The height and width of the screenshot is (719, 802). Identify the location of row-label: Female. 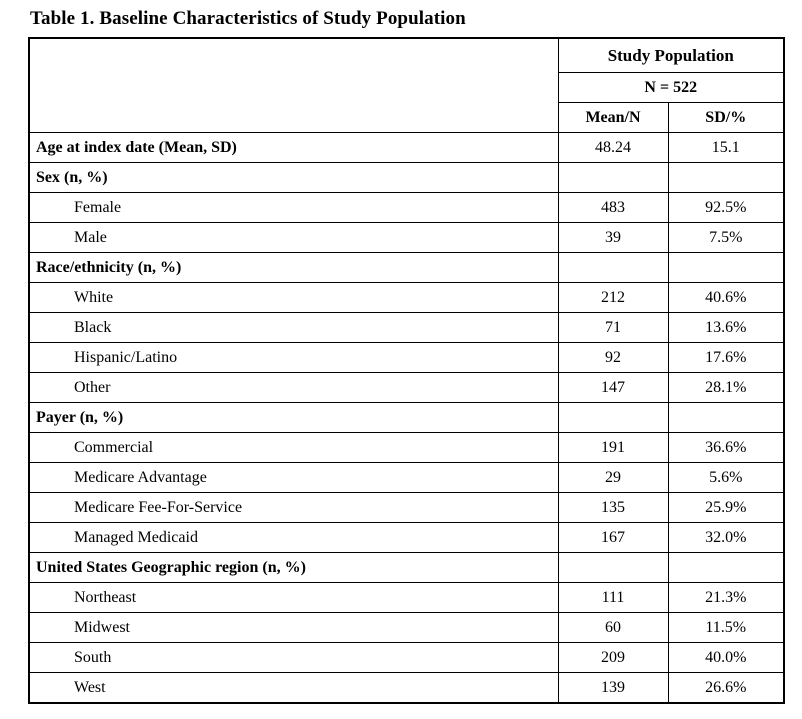
(293, 207).